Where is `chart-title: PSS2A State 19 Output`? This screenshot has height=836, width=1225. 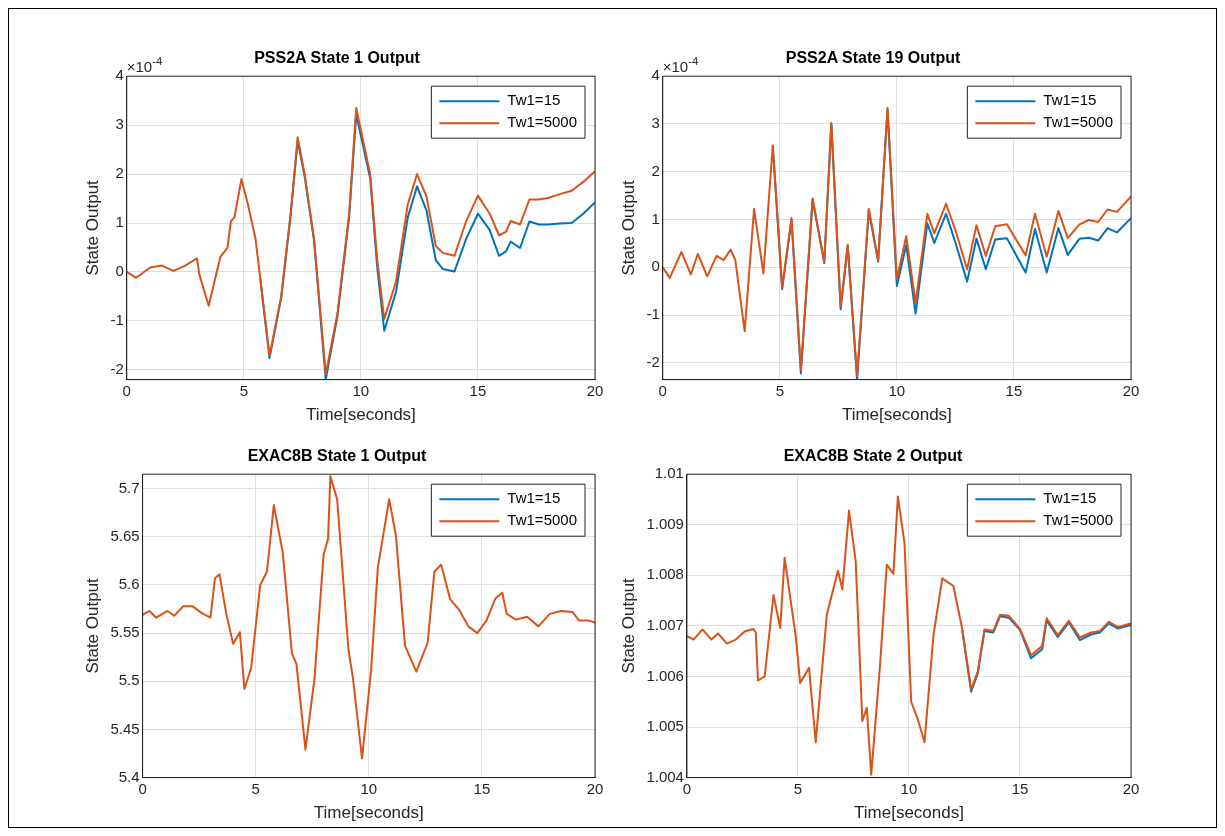
chart-title: PSS2A State 19 Output is located at coordinates (873, 58).